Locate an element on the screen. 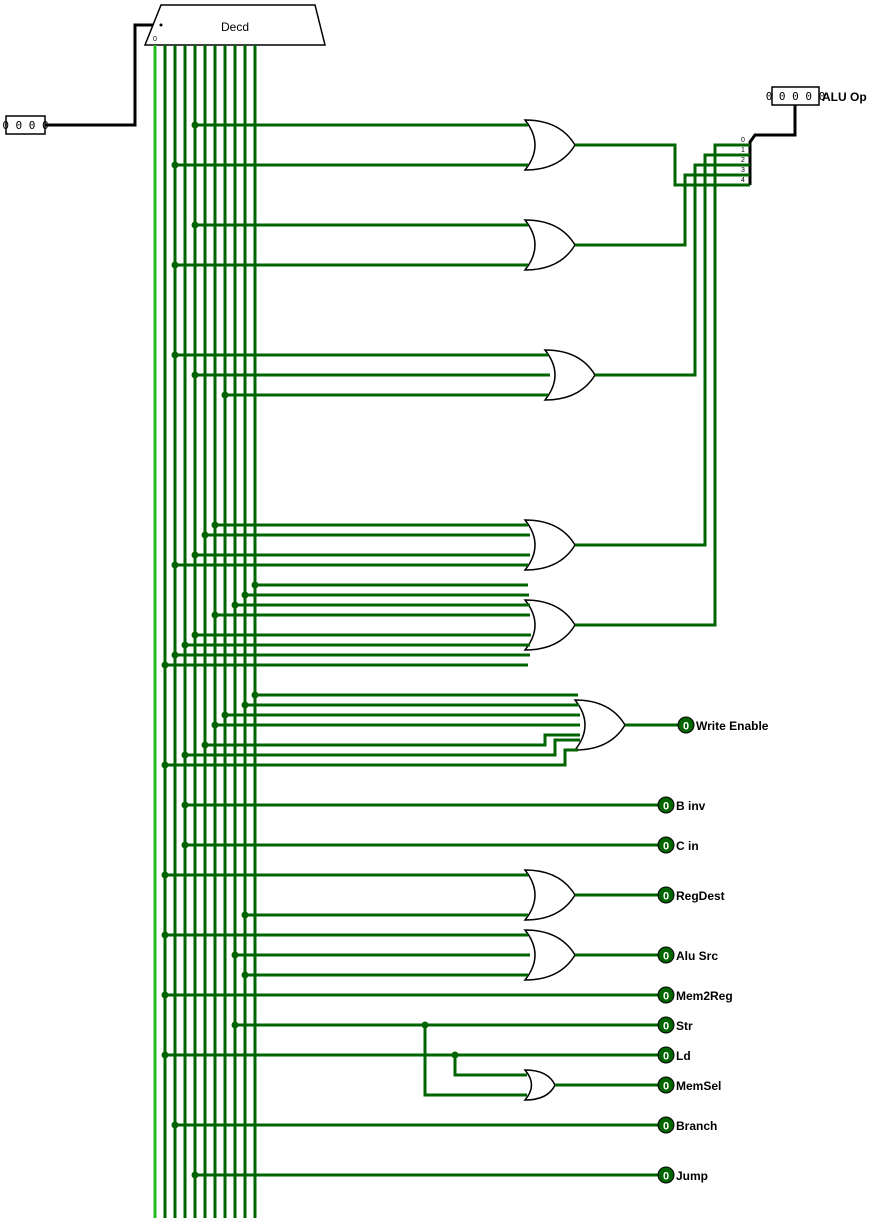 The width and height of the screenshot is (869, 1221). alu-op-value: 0 0 0 0 0 is located at coordinates (796, 96).